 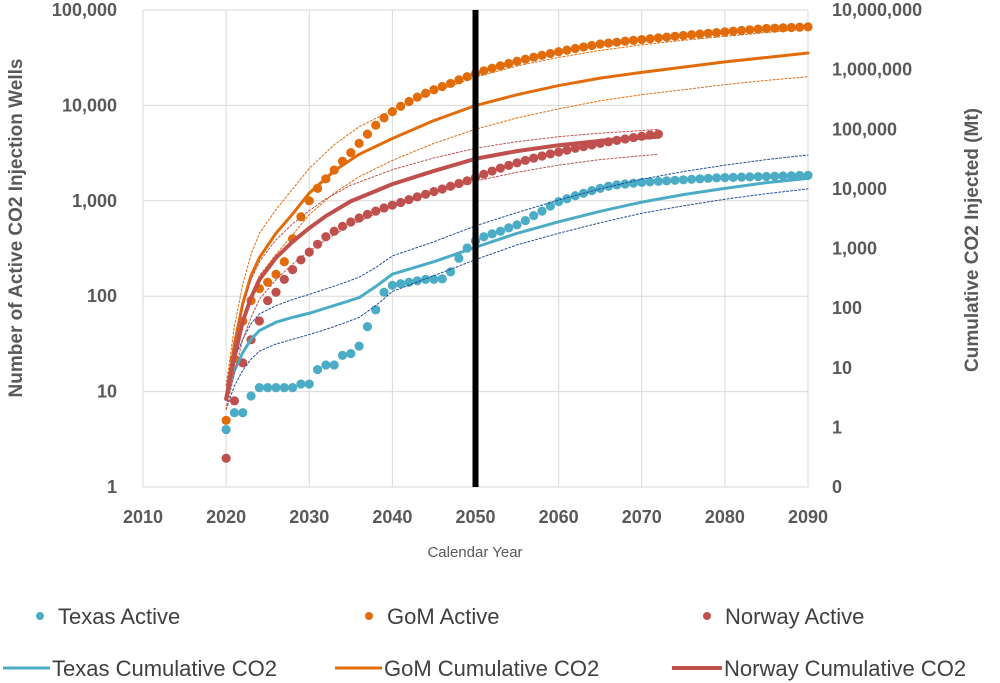 I want to click on x-axis-title: Calendar Year, so click(x=474, y=552).